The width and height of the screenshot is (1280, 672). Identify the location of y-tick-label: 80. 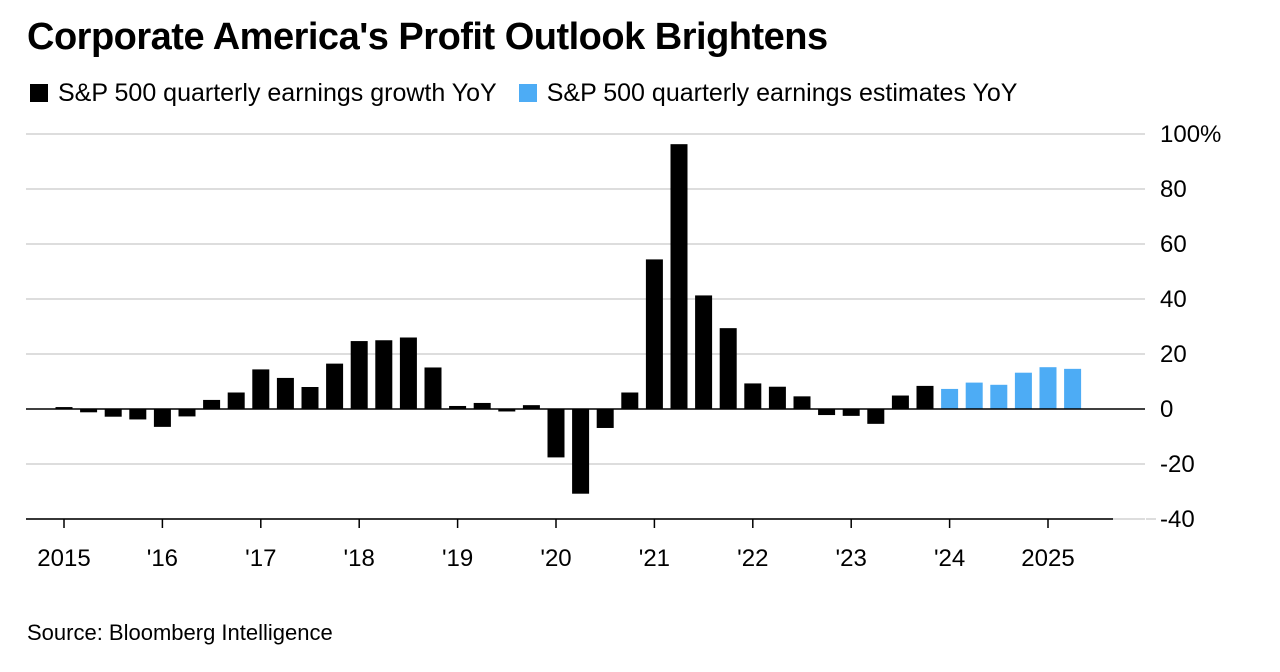
(1173, 189).